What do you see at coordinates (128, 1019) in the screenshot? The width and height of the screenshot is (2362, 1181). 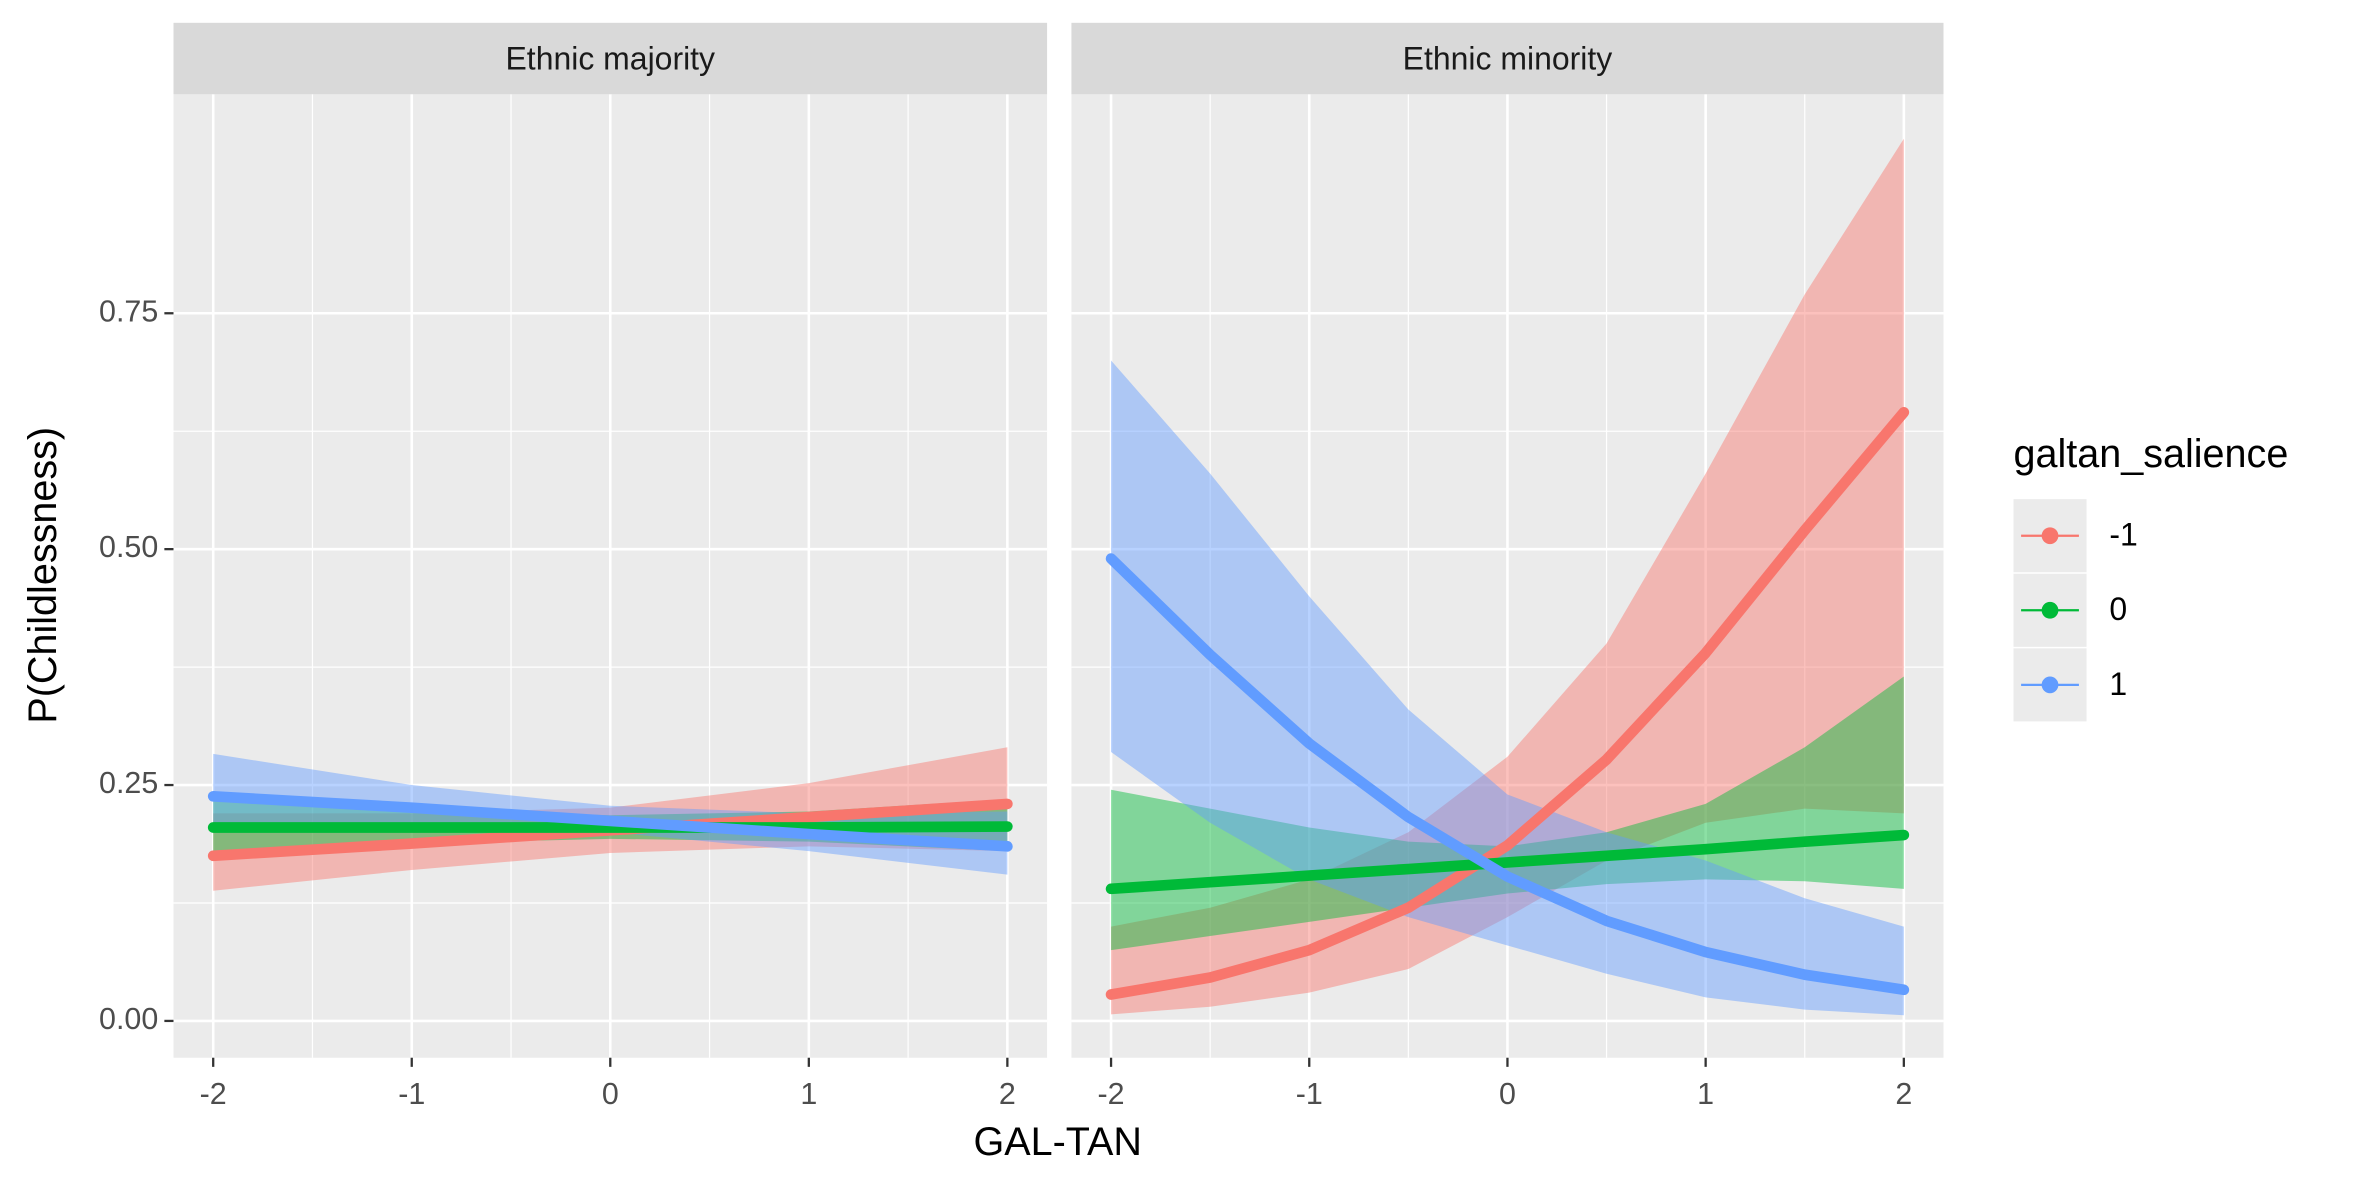 I see `y-tick-label: 0.00` at bounding box center [128, 1019].